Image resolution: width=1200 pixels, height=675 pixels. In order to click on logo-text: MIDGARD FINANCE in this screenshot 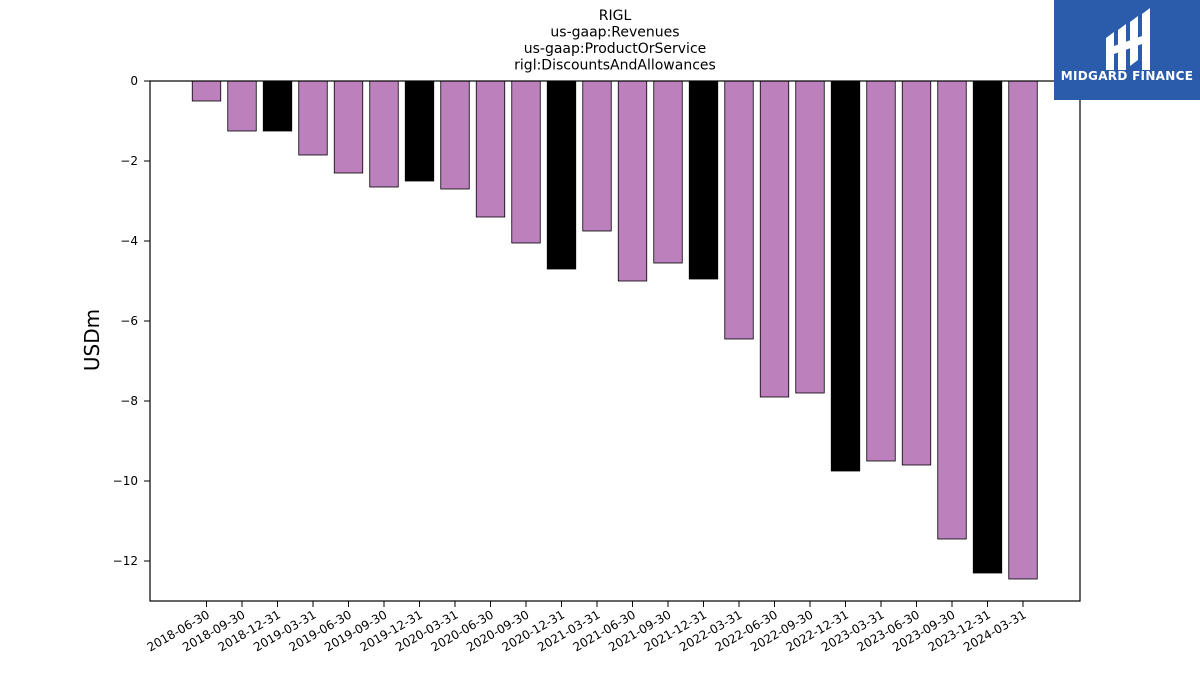, I will do `click(1127, 76)`.